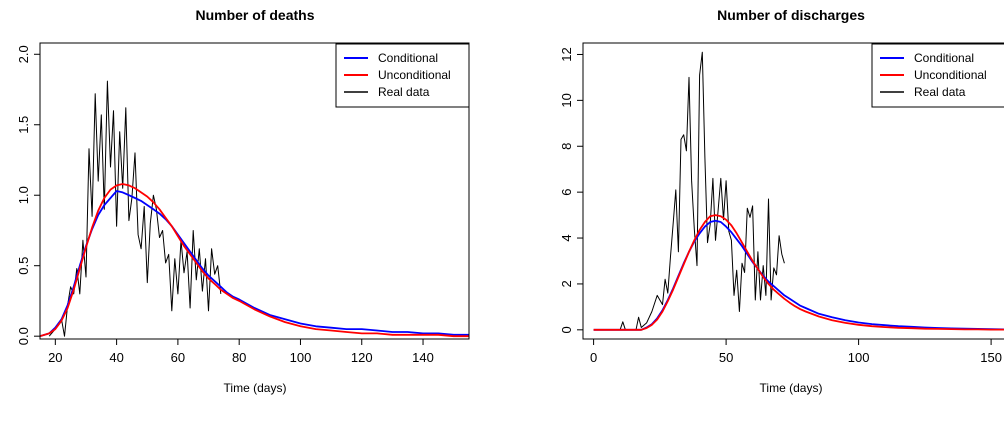 The height and width of the screenshot is (421, 1004). What do you see at coordinates (135, 208) in the screenshot?
I see `deaths-series-line-real-data` at bounding box center [135, 208].